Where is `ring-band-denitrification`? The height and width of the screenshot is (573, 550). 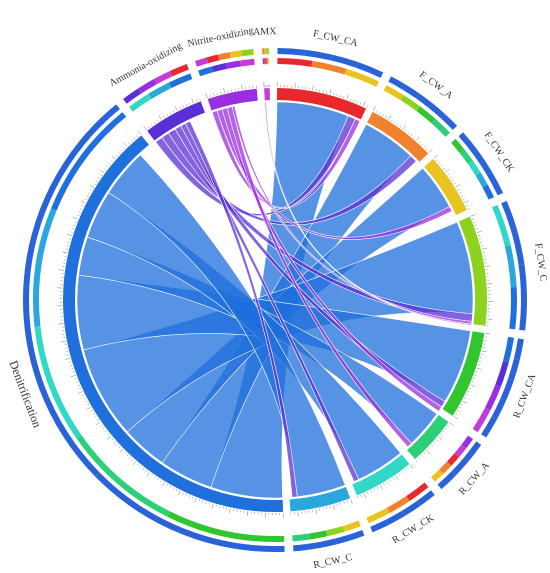 ring-band-denitrification is located at coordinates (226, 526).